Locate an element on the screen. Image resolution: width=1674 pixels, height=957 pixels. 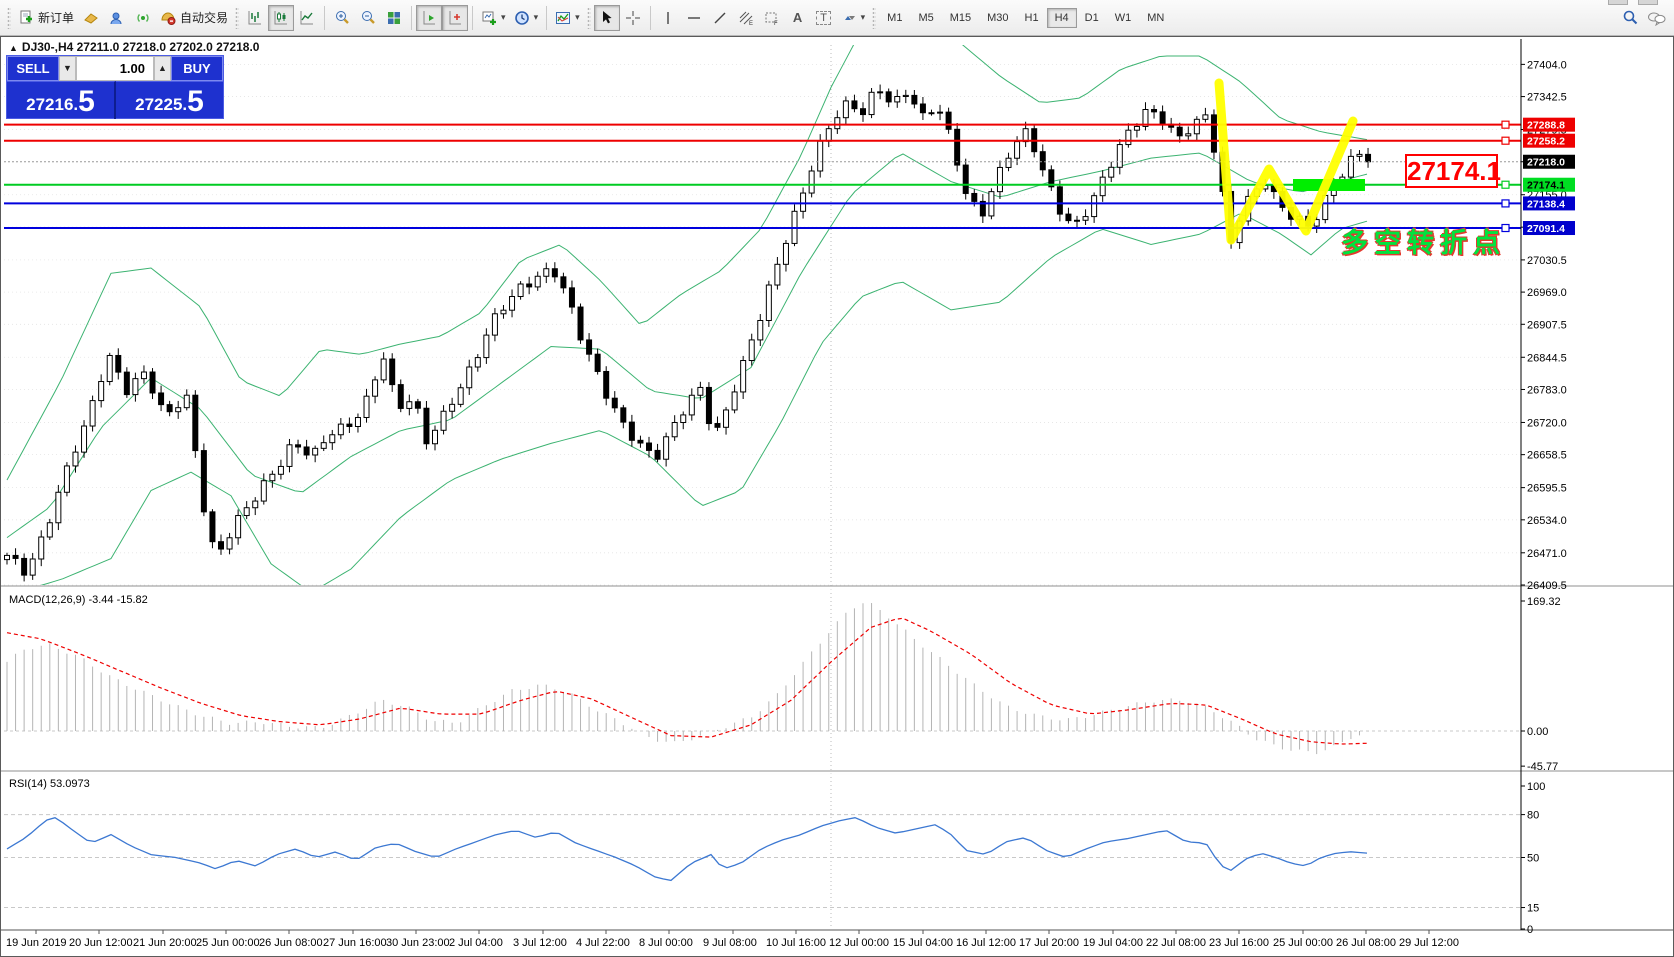
auto-scroll-button is located at coordinates (455, 17).